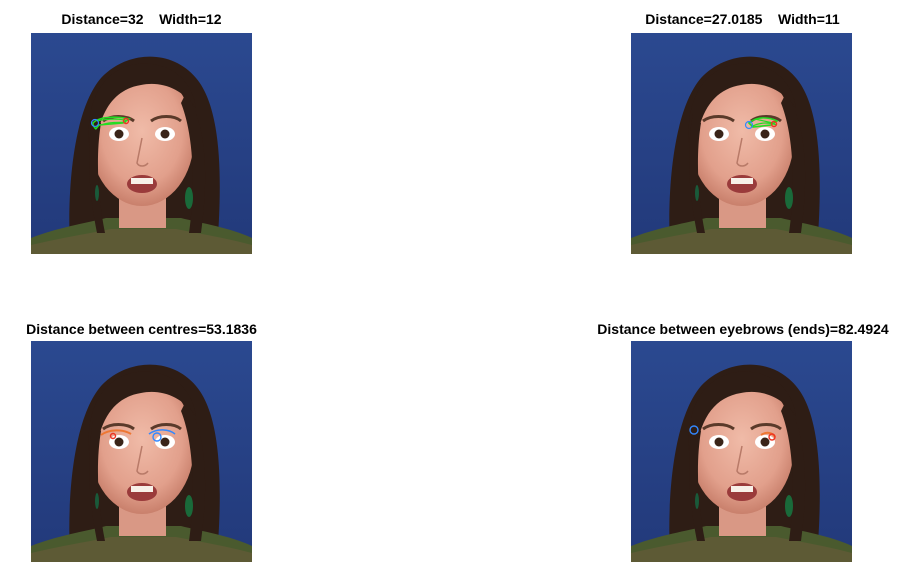 This screenshot has width=907, height=577. What do you see at coordinates (141, 19) in the screenshot?
I see `panel-title-1: Distance=32 Width=12` at bounding box center [141, 19].